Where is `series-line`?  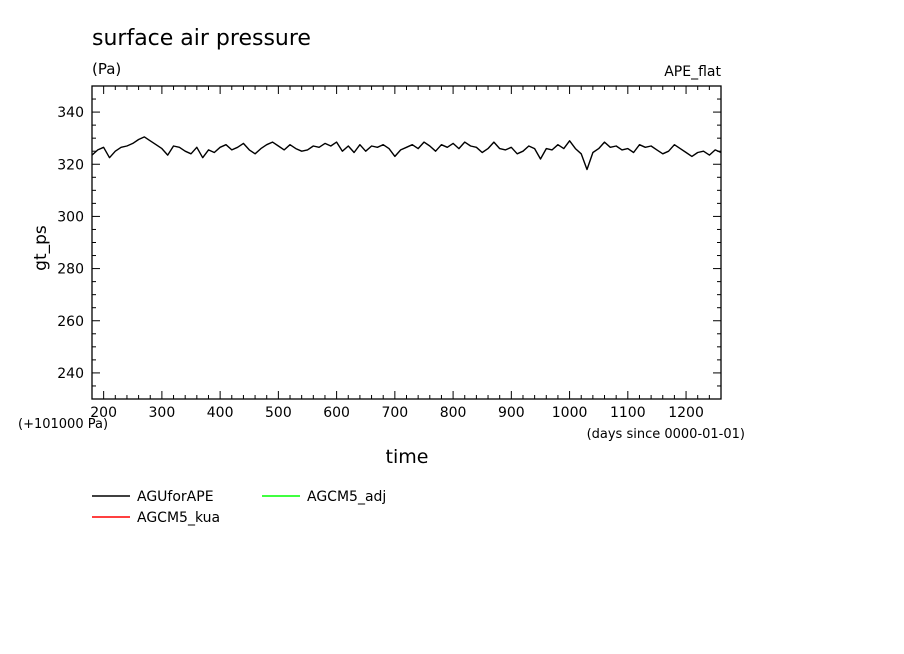 series-line is located at coordinates (406, 153).